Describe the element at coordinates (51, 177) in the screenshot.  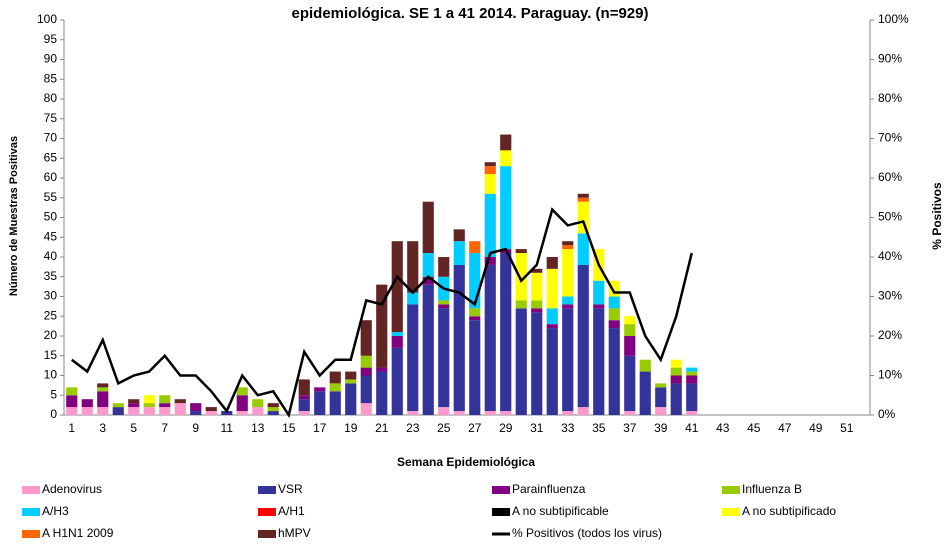
I see `y-tick-label: 60` at that location.